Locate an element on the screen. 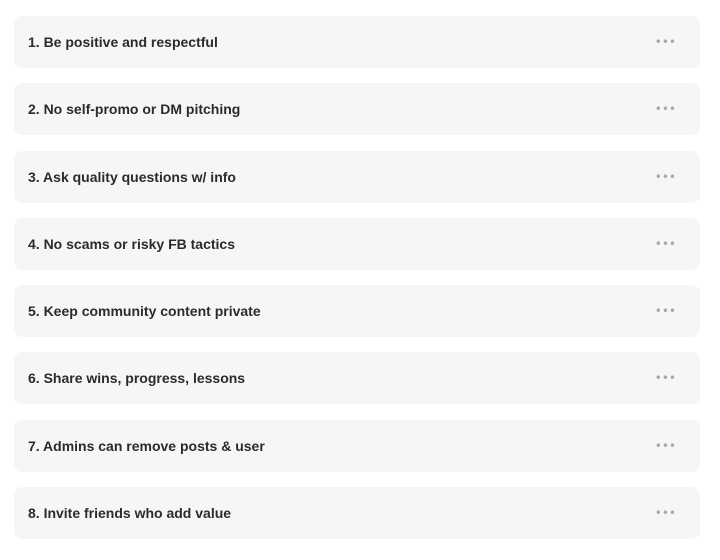 This screenshot has height=560, width=720. rule-label: 8. Invite friends who add value is located at coordinates (130, 513).